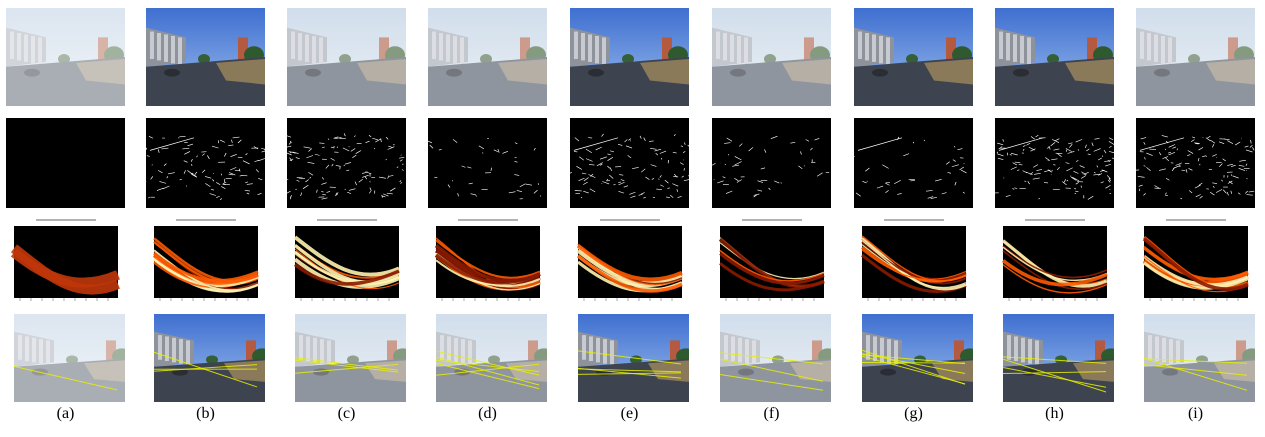  Describe the element at coordinates (487, 413) in the screenshot. I see `subfigure-caption: (d)` at that location.